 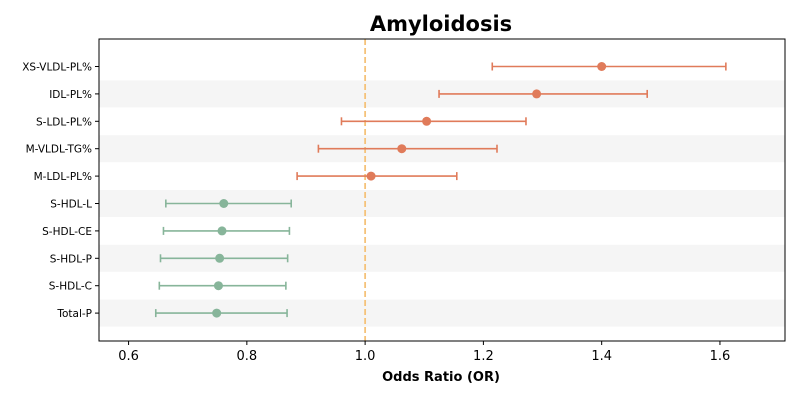 What do you see at coordinates (247, 356) in the screenshot?
I see `x-tick-label: 0.8` at bounding box center [247, 356].